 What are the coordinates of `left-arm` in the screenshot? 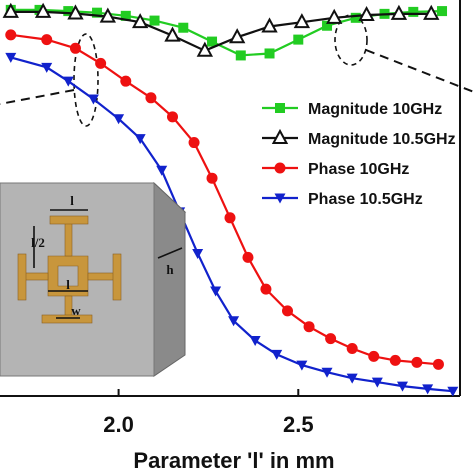 It's located at (36, 276).